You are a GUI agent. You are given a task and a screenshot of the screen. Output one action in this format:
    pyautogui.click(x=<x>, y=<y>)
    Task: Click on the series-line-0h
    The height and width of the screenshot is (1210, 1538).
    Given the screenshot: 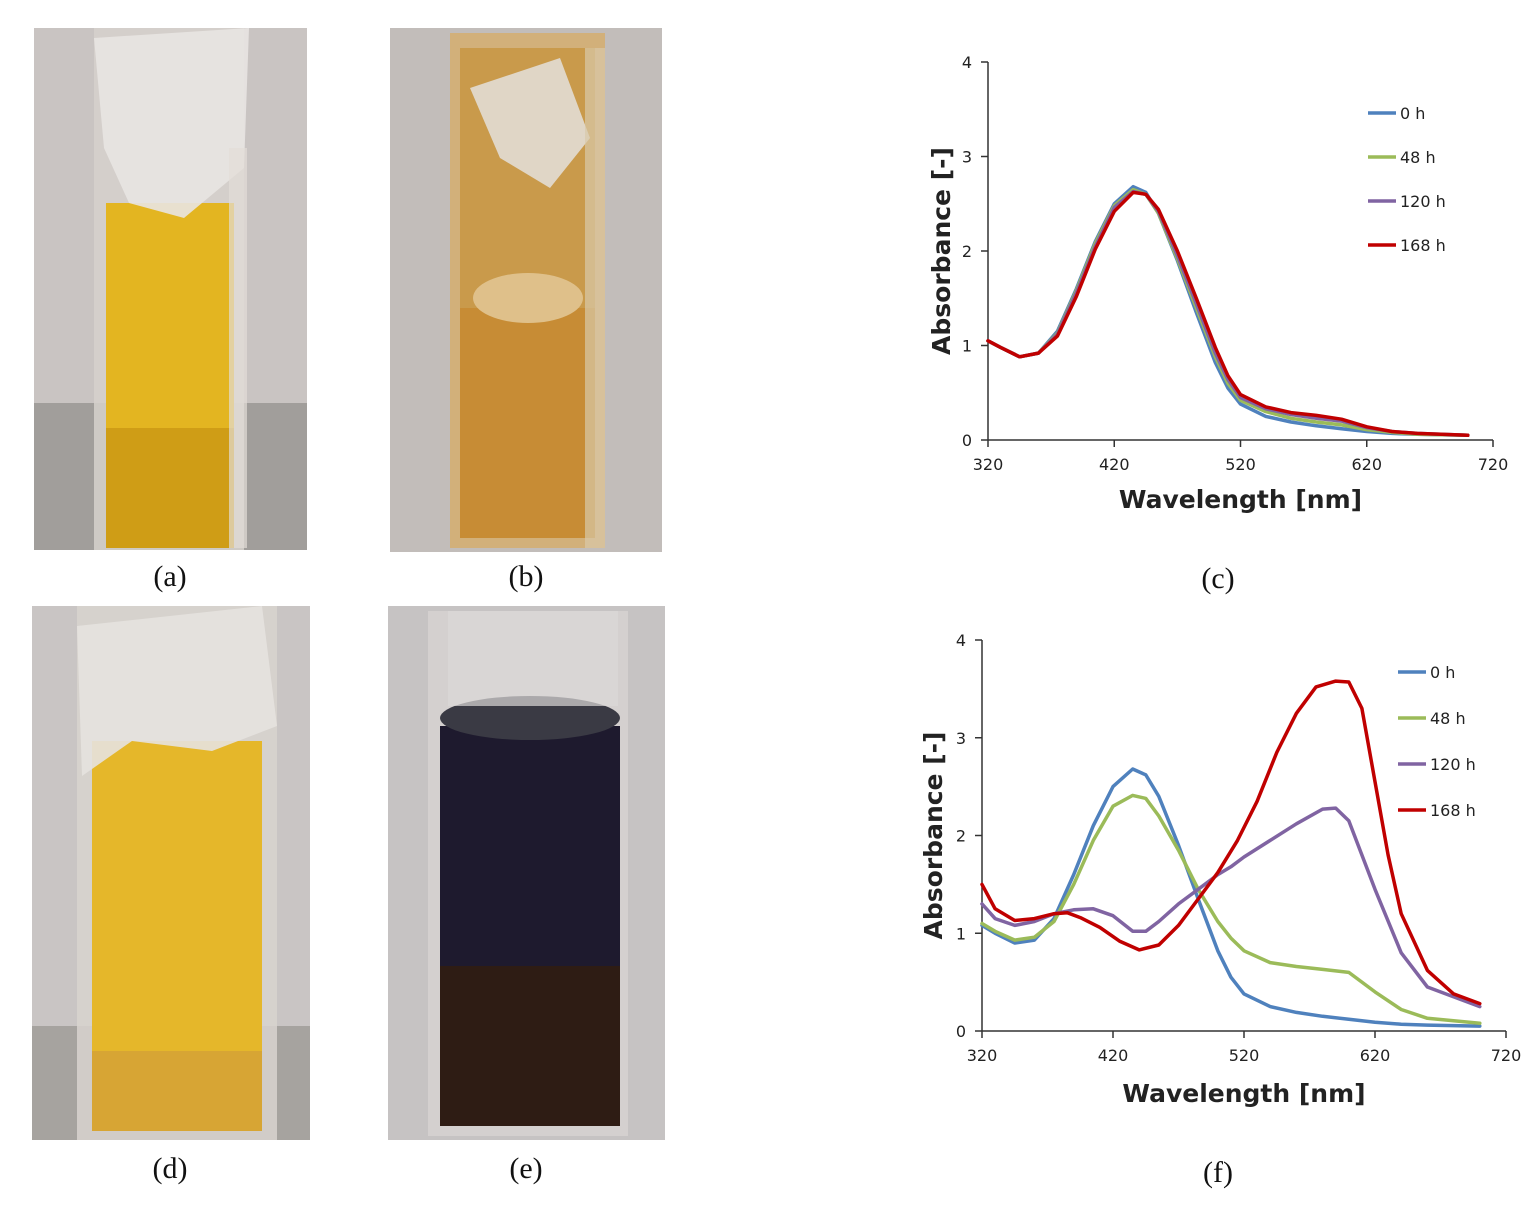 What is the action you would take?
    pyautogui.click(x=1231, y=897)
    